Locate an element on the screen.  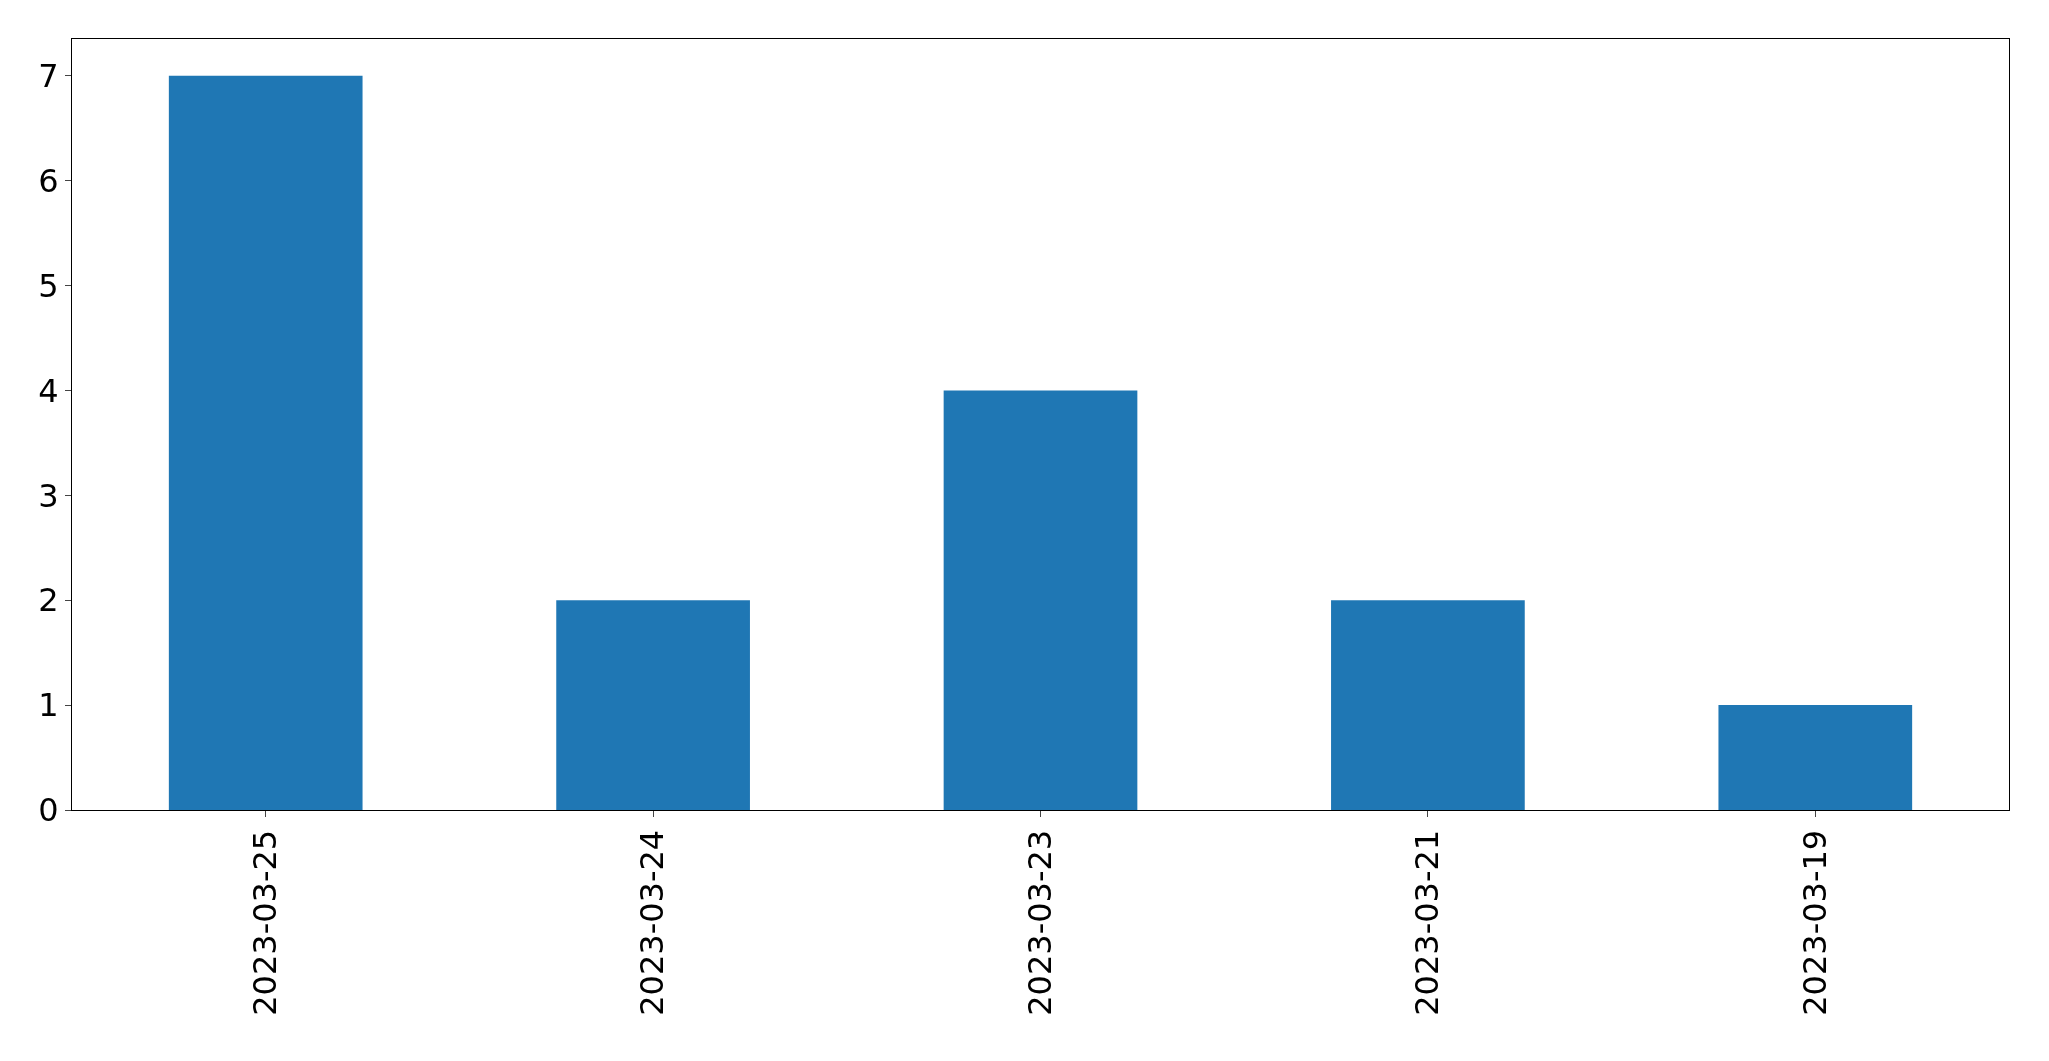
x-tick-label: 2023-03-19 is located at coordinates (1814, 922).